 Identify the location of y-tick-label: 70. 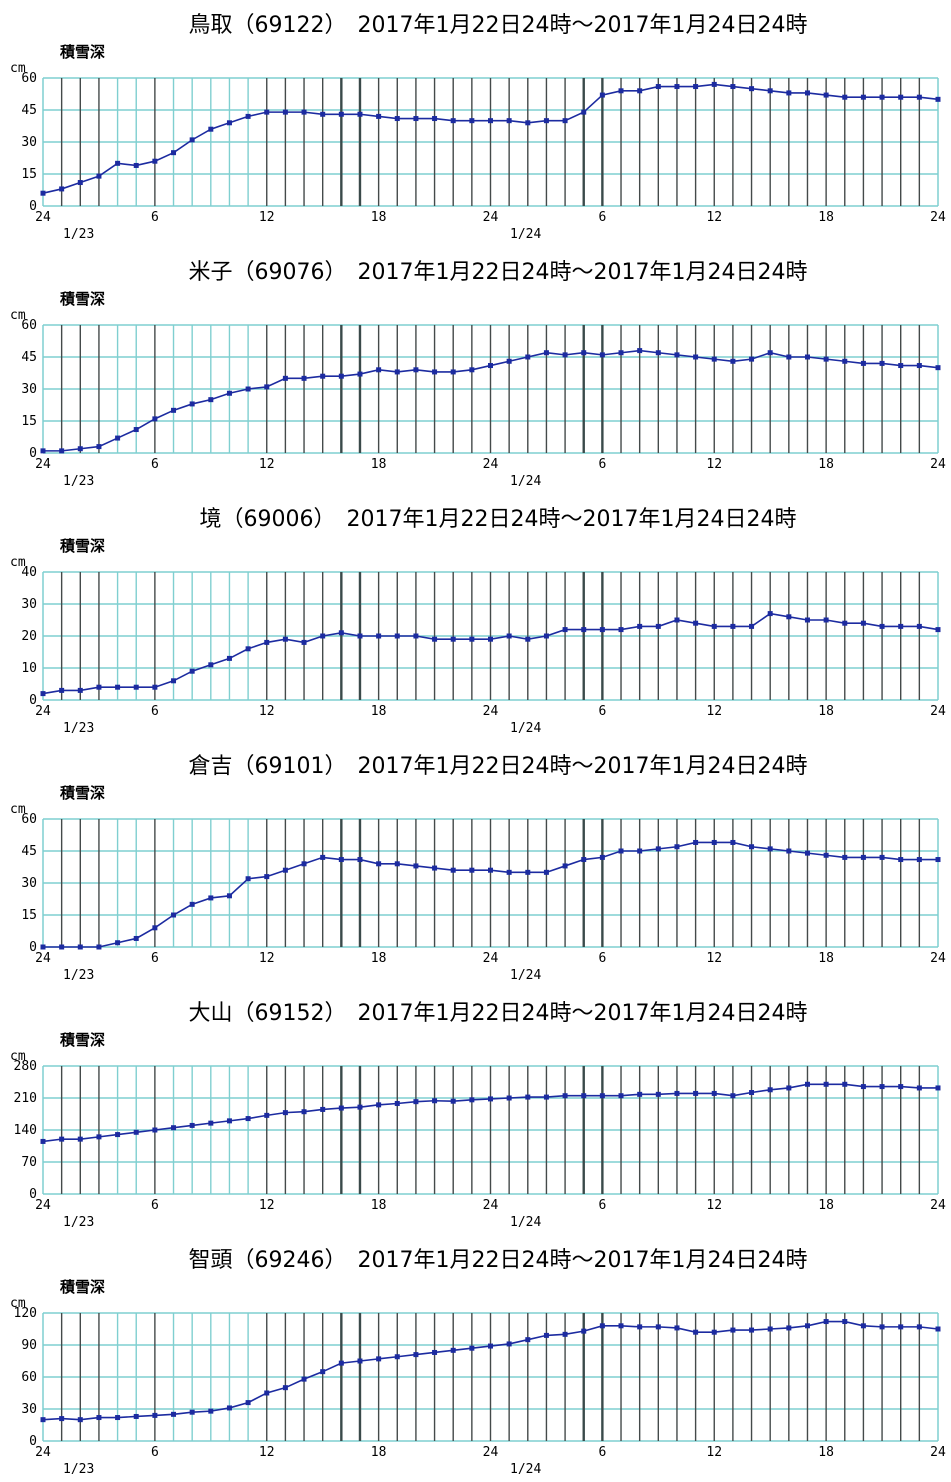
(29, 1162).